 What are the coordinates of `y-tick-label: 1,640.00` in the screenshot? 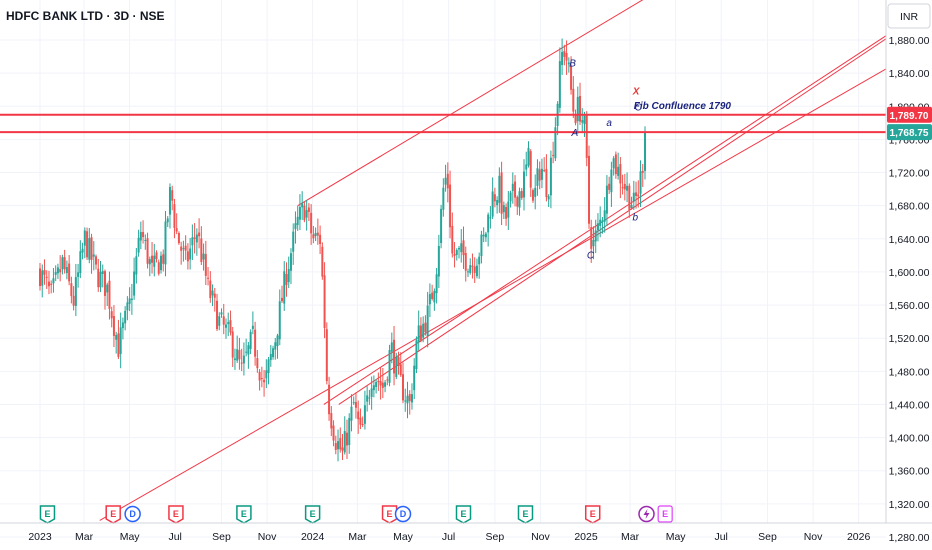 It's located at (909, 240).